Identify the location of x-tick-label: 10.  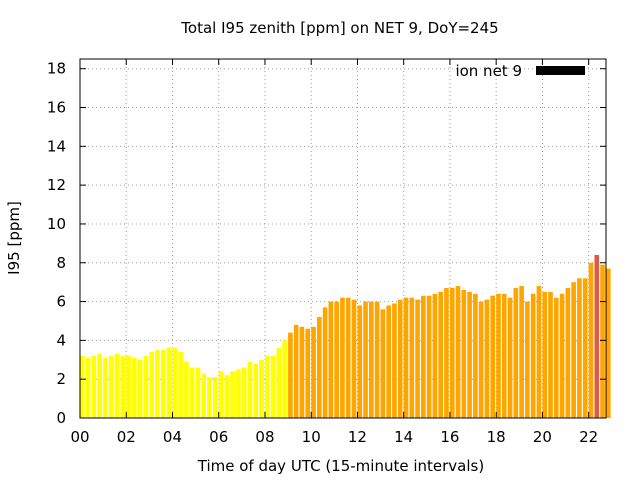
(311, 437).